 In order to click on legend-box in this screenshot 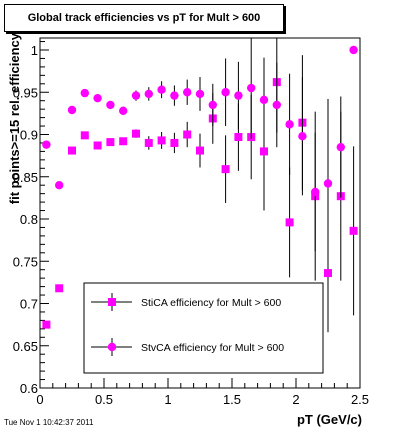, I will do `click(203, 328)`.